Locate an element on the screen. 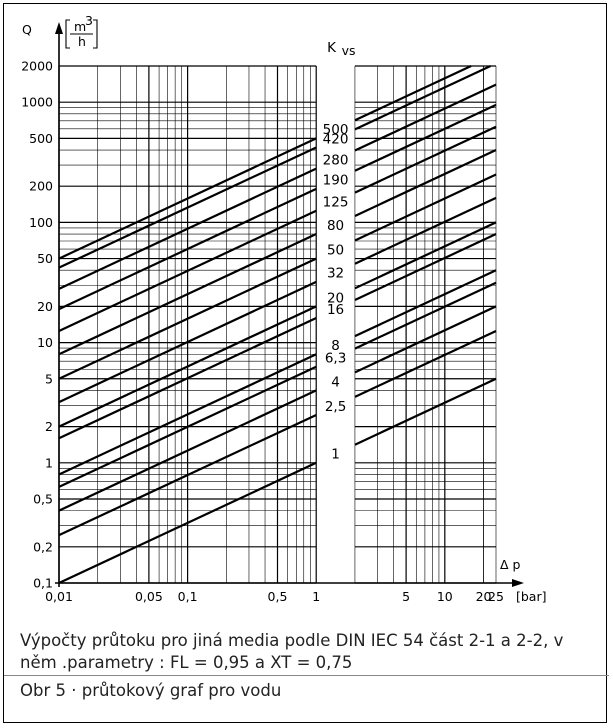  x-axis-arrow is located at coordinates (518, 583).